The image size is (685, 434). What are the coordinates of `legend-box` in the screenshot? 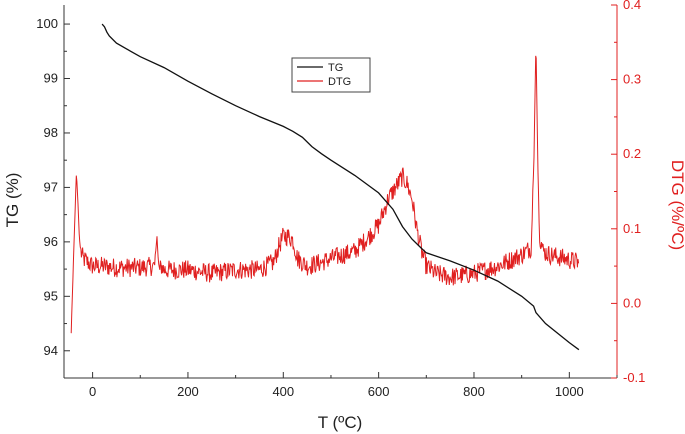 It's located at (331, 75).